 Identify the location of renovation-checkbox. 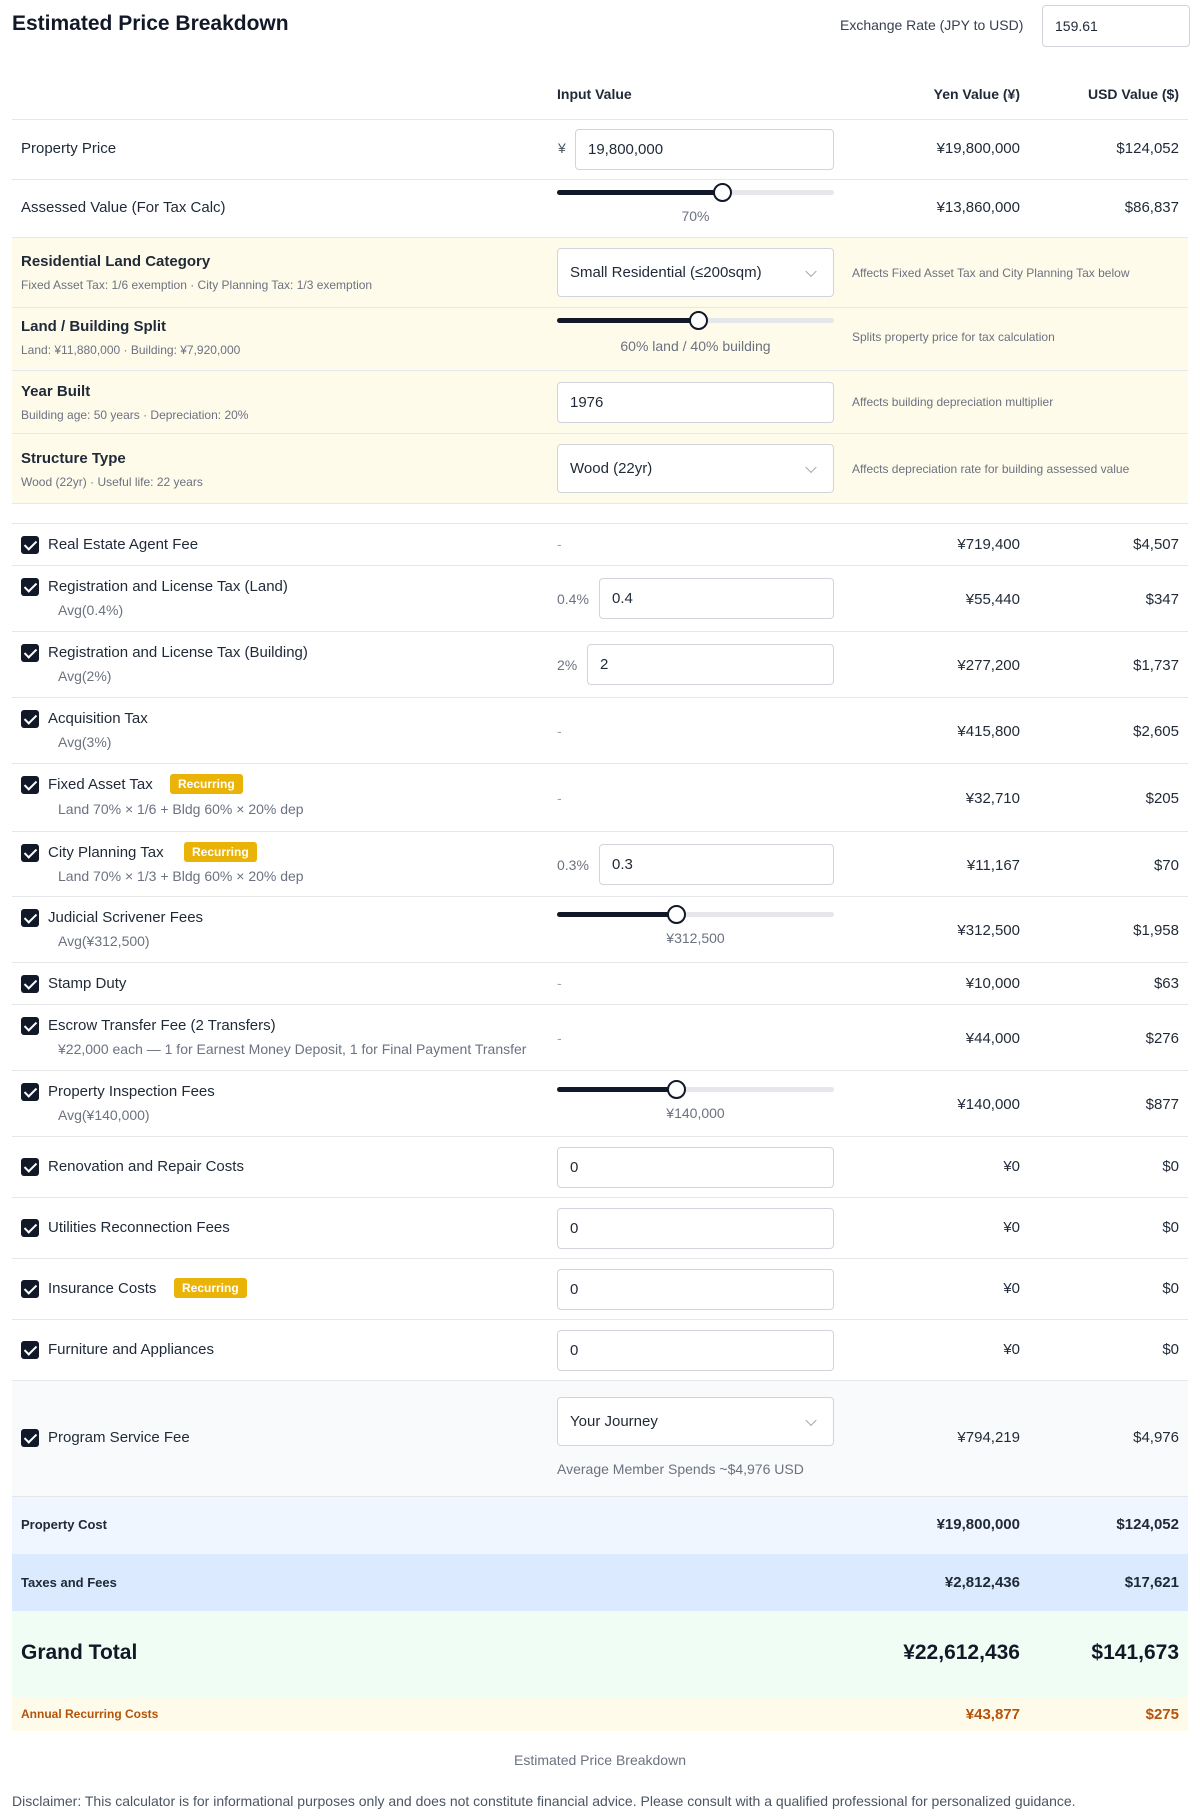
(30, 1167).